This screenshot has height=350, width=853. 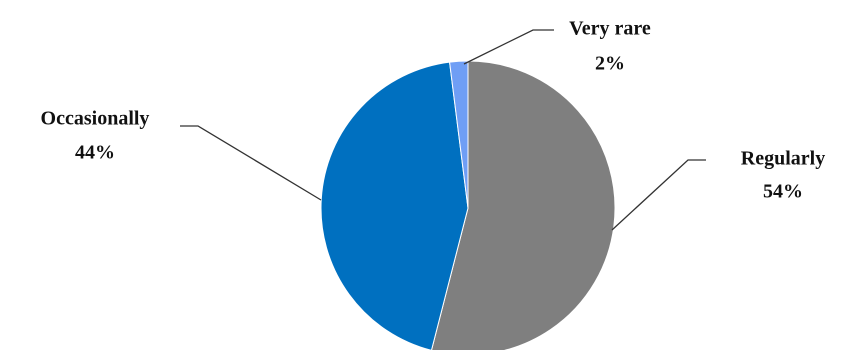 I want to click on pie-slice-very-rare, so click(x=459, y=134).